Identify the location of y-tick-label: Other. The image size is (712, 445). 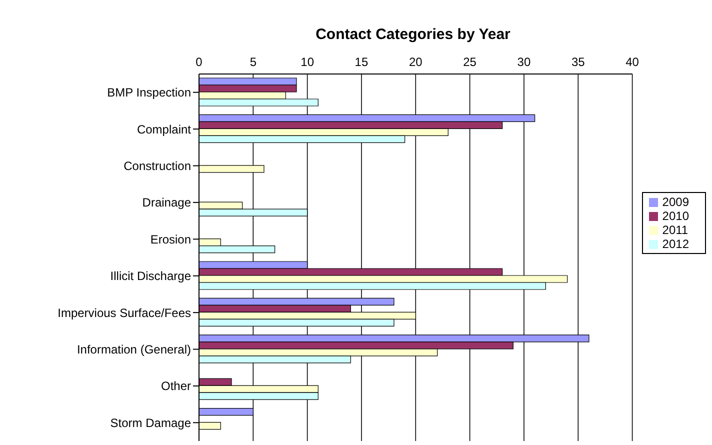
(175, 386).